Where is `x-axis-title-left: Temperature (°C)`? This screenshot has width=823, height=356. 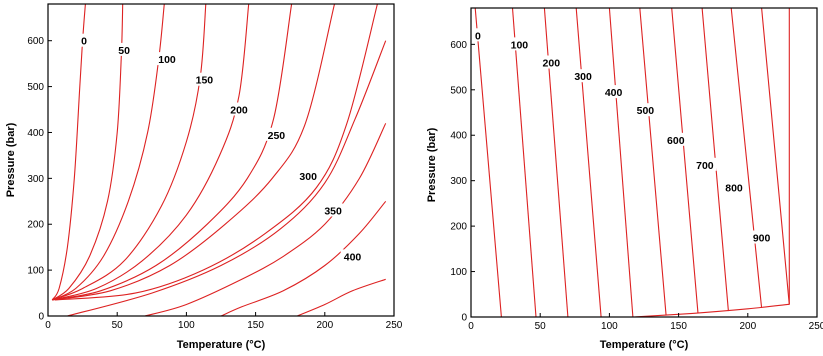 x-axis-title-left: Temperature (°C) is located at coordinates (221, 345).